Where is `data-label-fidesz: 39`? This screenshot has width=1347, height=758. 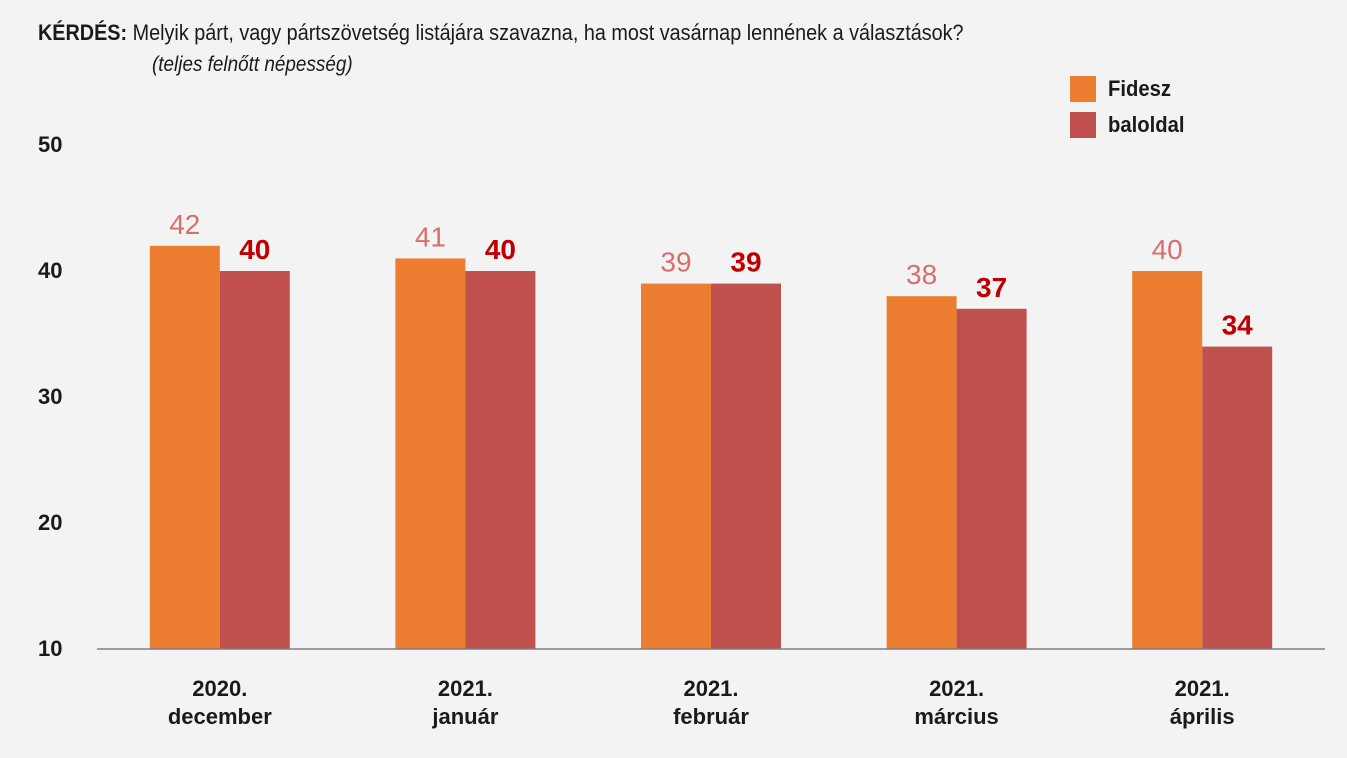 data-label-fidesz: 39 is located at coordinates (675, 262).